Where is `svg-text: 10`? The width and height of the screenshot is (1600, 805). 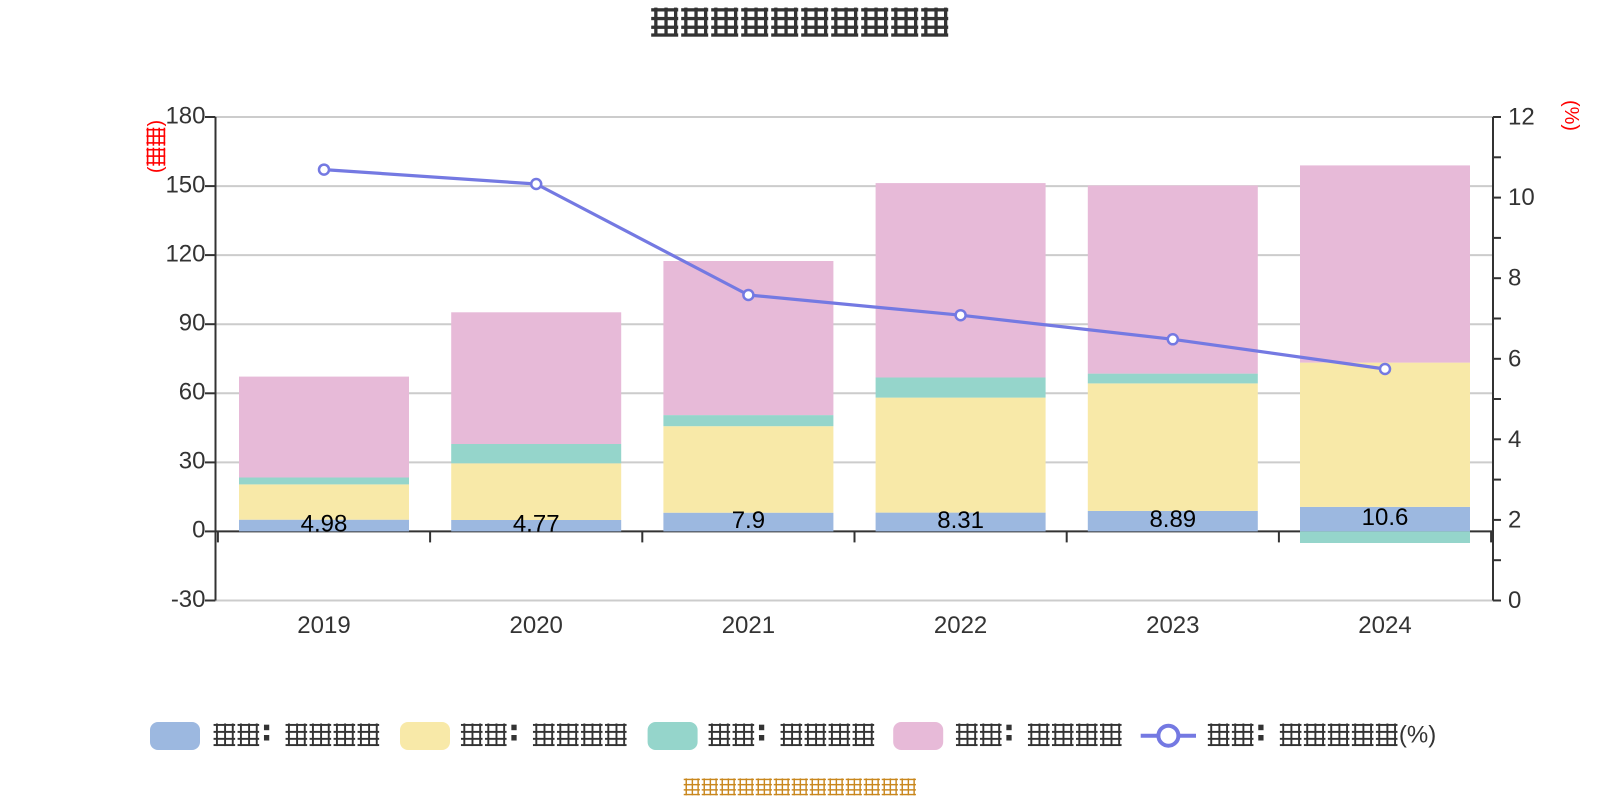 svg-text: 10 is located at coordinates (1521, 197).